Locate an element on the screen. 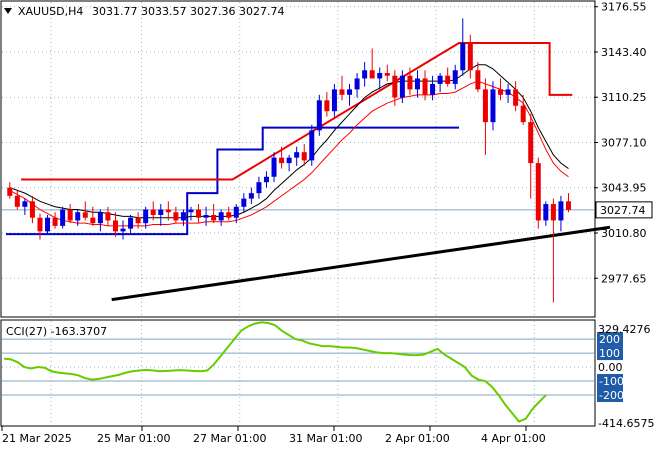 This screenshot has width=660, height=450. cci-level-label: 100 is located at coordinates (609, 353).